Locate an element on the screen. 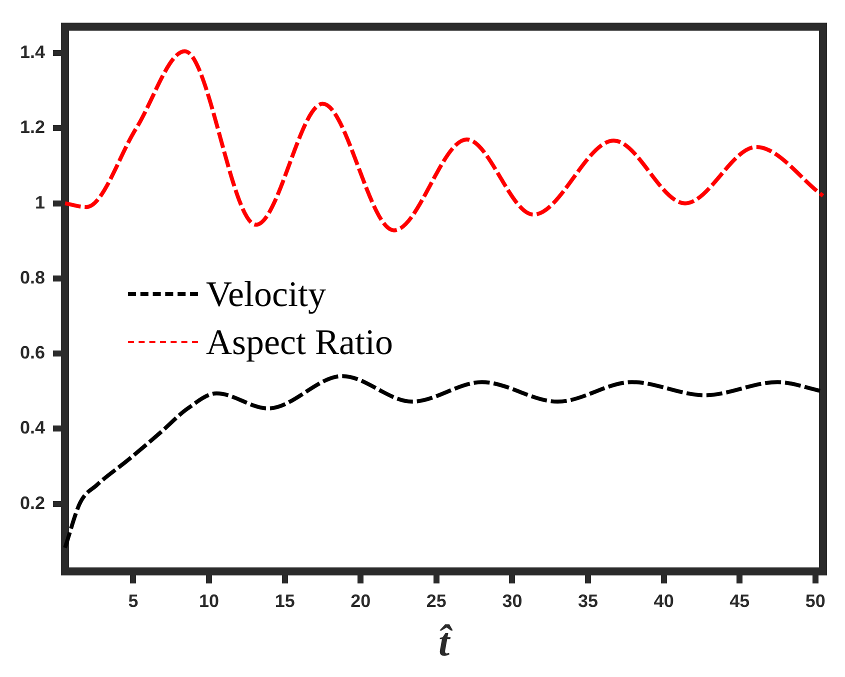 This screenshot has width=845, height=677. x-tick-label: 45 is located at coordinates (740, 601).